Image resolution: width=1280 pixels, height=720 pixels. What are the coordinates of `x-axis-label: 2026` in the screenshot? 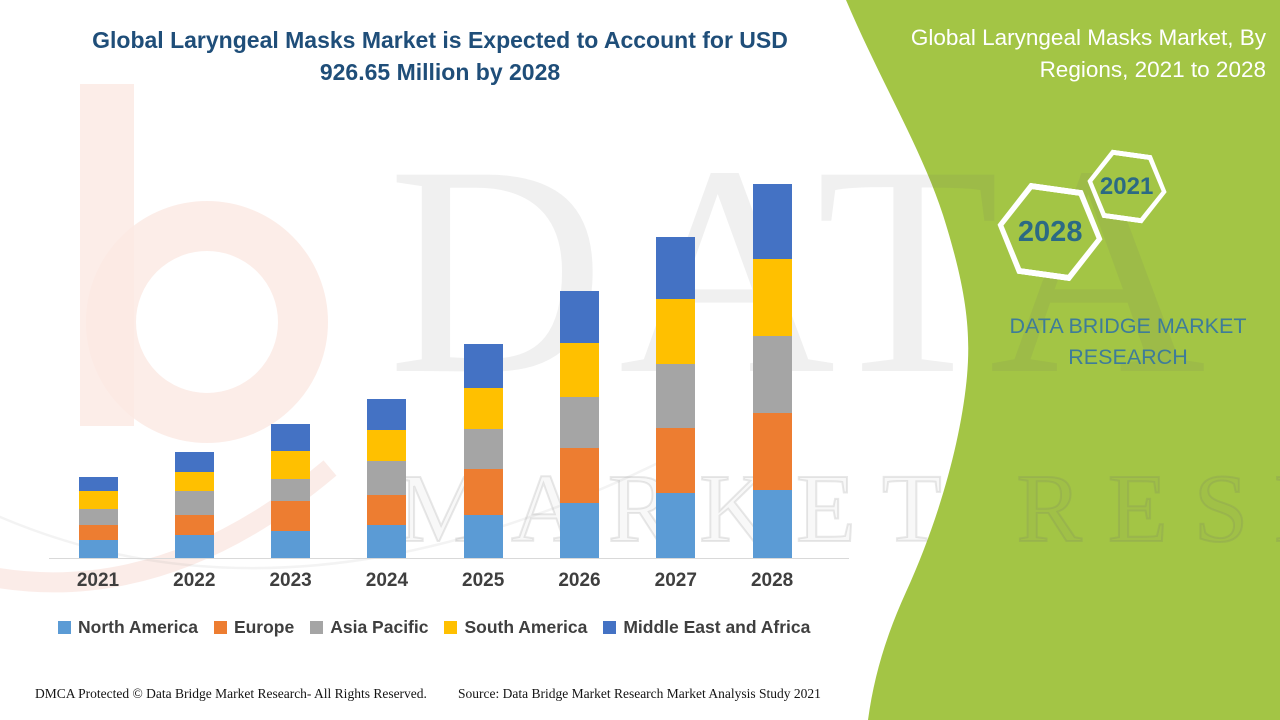 It's located at (579, 580).